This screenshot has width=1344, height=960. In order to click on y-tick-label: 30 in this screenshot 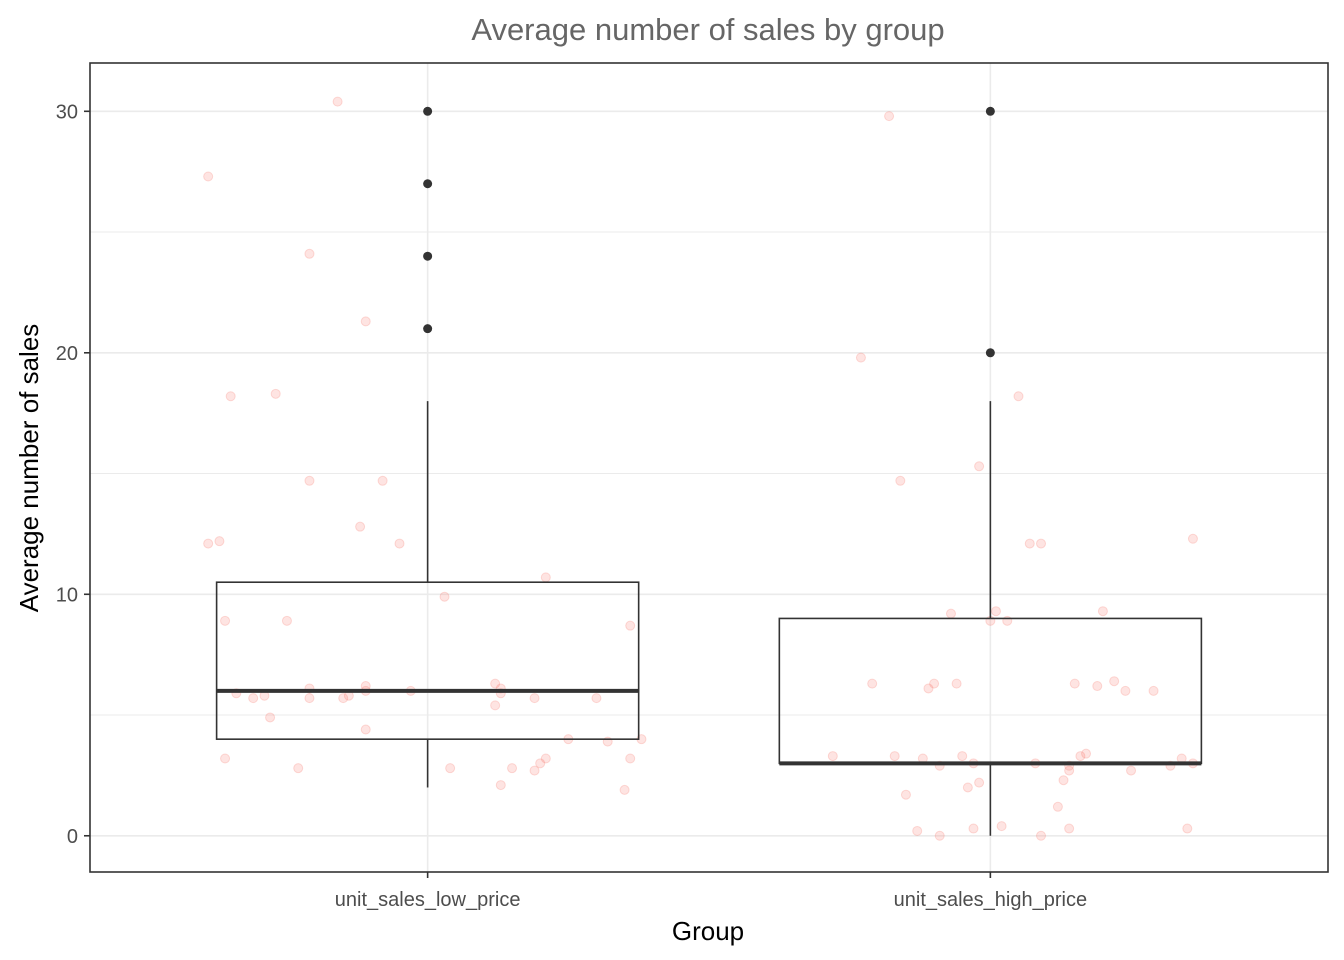, I will do `click(67, 112)`.